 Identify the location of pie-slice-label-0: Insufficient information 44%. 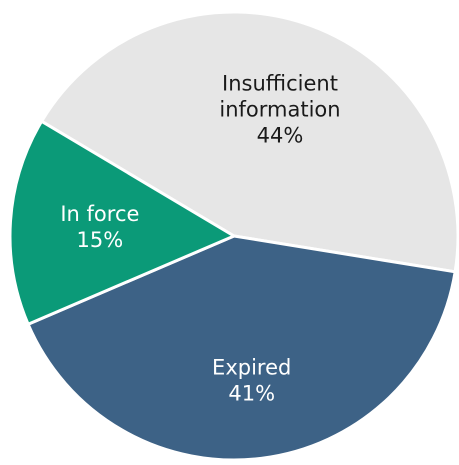
(279, 110).